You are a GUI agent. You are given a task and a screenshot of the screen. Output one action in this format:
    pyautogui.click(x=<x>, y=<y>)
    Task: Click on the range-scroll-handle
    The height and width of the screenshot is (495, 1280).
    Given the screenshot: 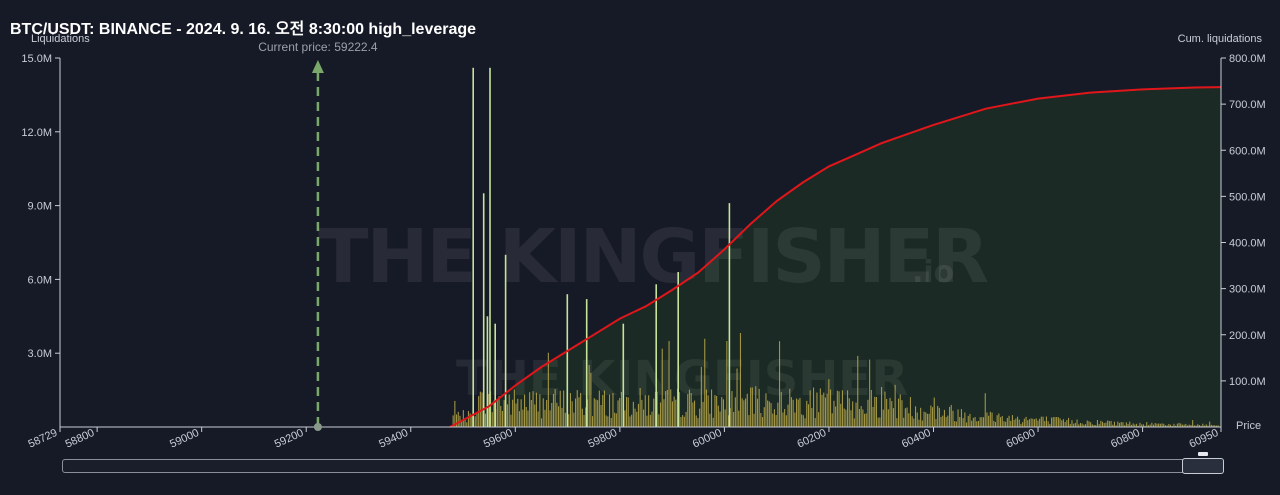 What is the action you would take?
    pyautogui.click(x=1203, y=466)
    